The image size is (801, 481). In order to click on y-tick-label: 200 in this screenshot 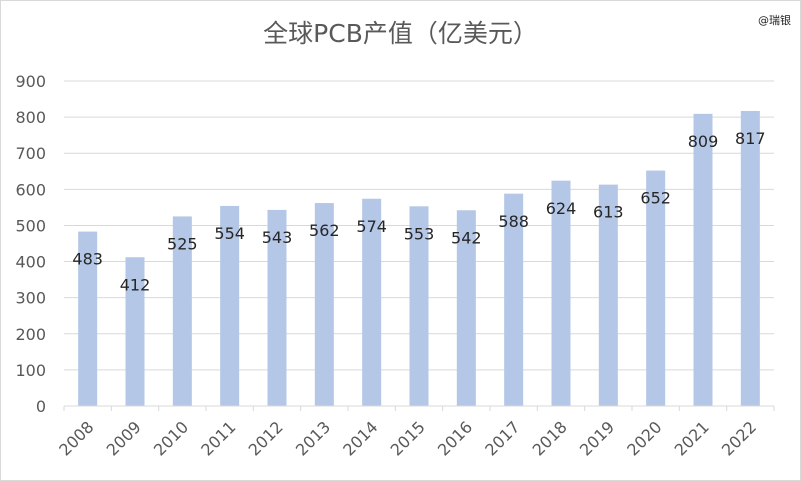, I will do `click(30, 334)`.